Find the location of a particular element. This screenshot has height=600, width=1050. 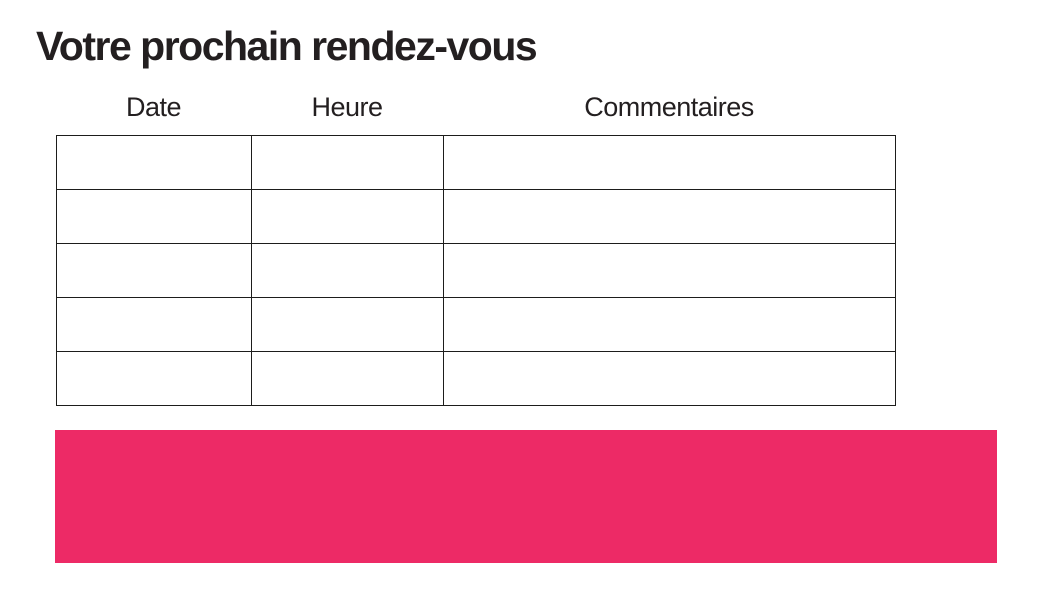

table-column-headers: Date Heure Commentaires is located at coordinates (475, 107).